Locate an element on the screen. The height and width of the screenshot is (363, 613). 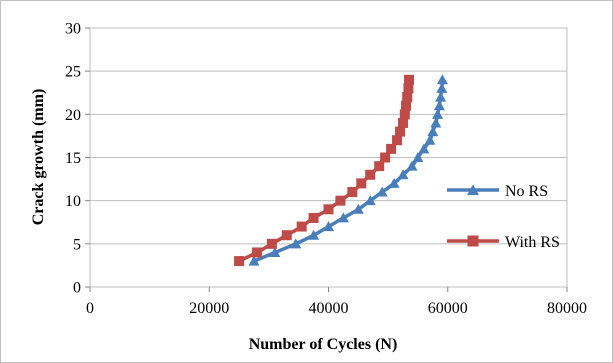
y-axis-ticks: 0 5 10 15 20 25 30 is located at coordinates (77, 159).